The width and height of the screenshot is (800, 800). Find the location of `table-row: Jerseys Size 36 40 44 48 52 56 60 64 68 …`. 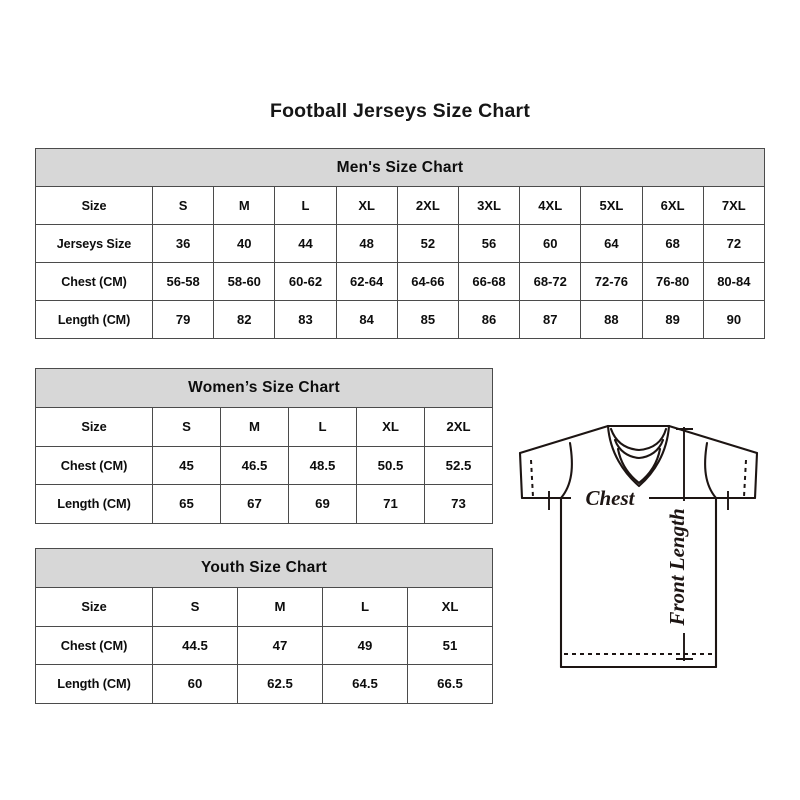

table-row: Jerseys Size 36 40 44 48 52 56 60 64 68 … is located at coordinates (400, 243).